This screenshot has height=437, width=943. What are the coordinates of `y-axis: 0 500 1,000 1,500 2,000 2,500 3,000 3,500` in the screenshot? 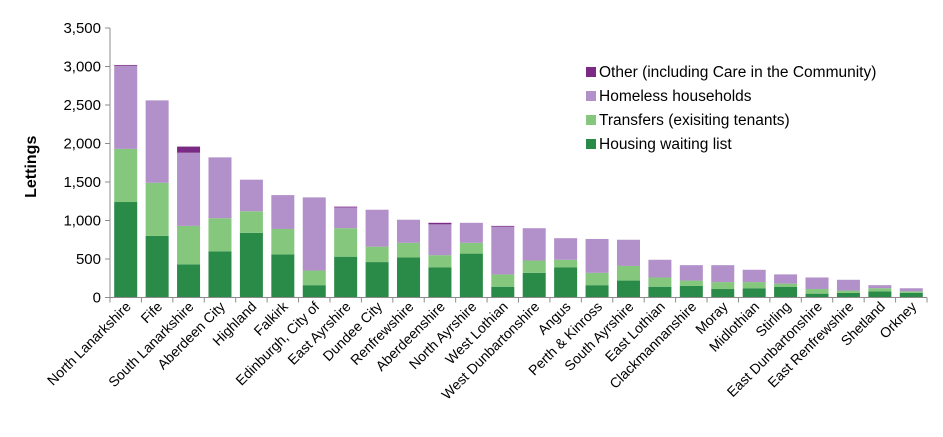 It's located at (87, 163).